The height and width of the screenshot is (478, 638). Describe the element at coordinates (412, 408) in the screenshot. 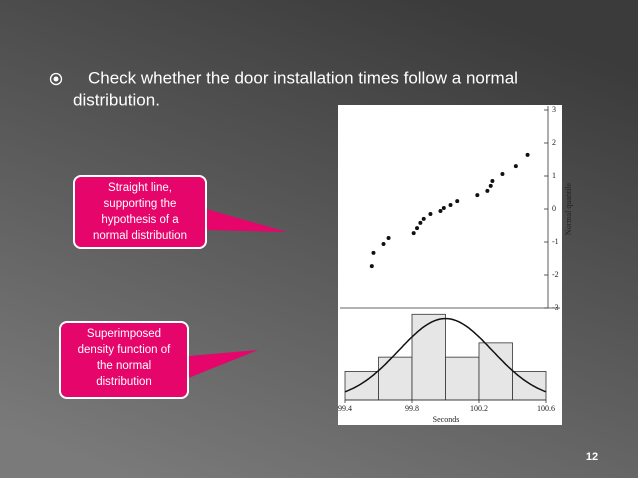

I see `x-tick-label: 99.8` at that location.